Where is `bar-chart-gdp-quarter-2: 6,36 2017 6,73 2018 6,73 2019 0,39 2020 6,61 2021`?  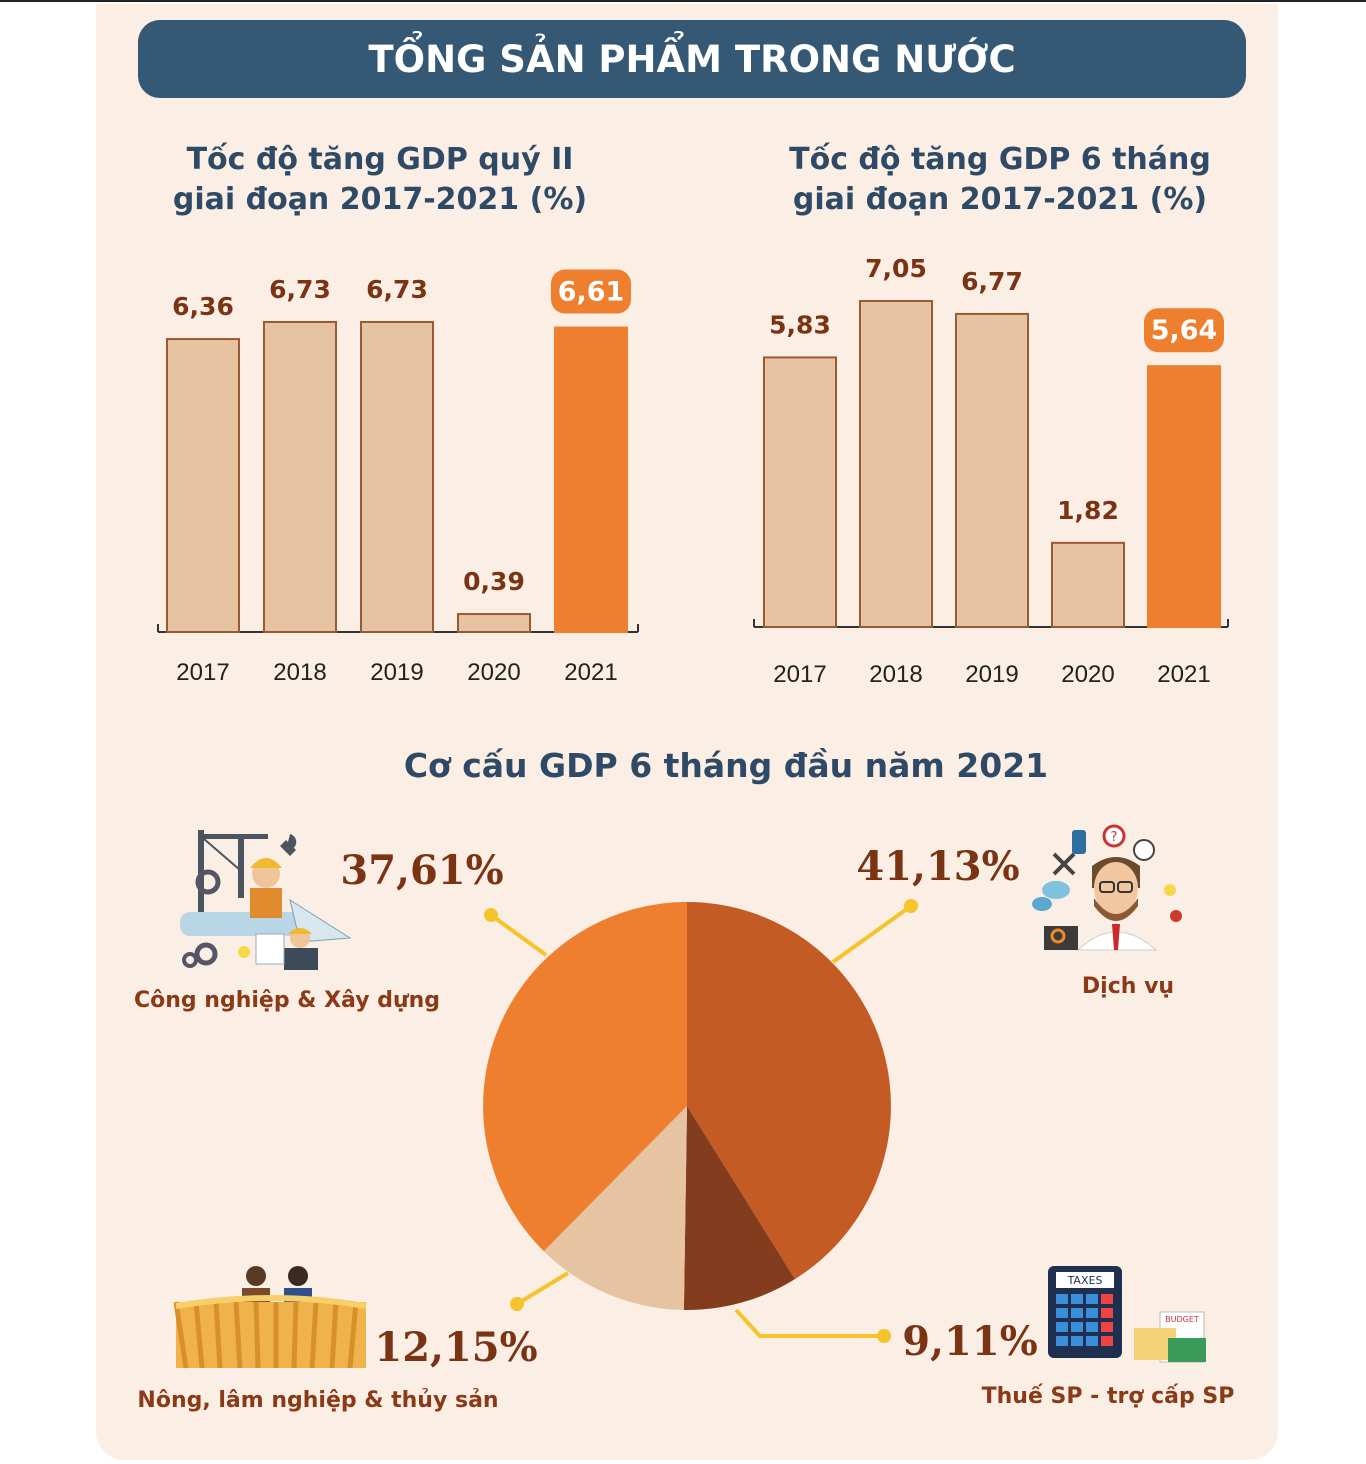 bar-chart-gdp-quarter-2: 6,36 2017 6,73 2018 6,73 2019 0,39 2020 6,61 2021 is located at coordinates (398, 477).